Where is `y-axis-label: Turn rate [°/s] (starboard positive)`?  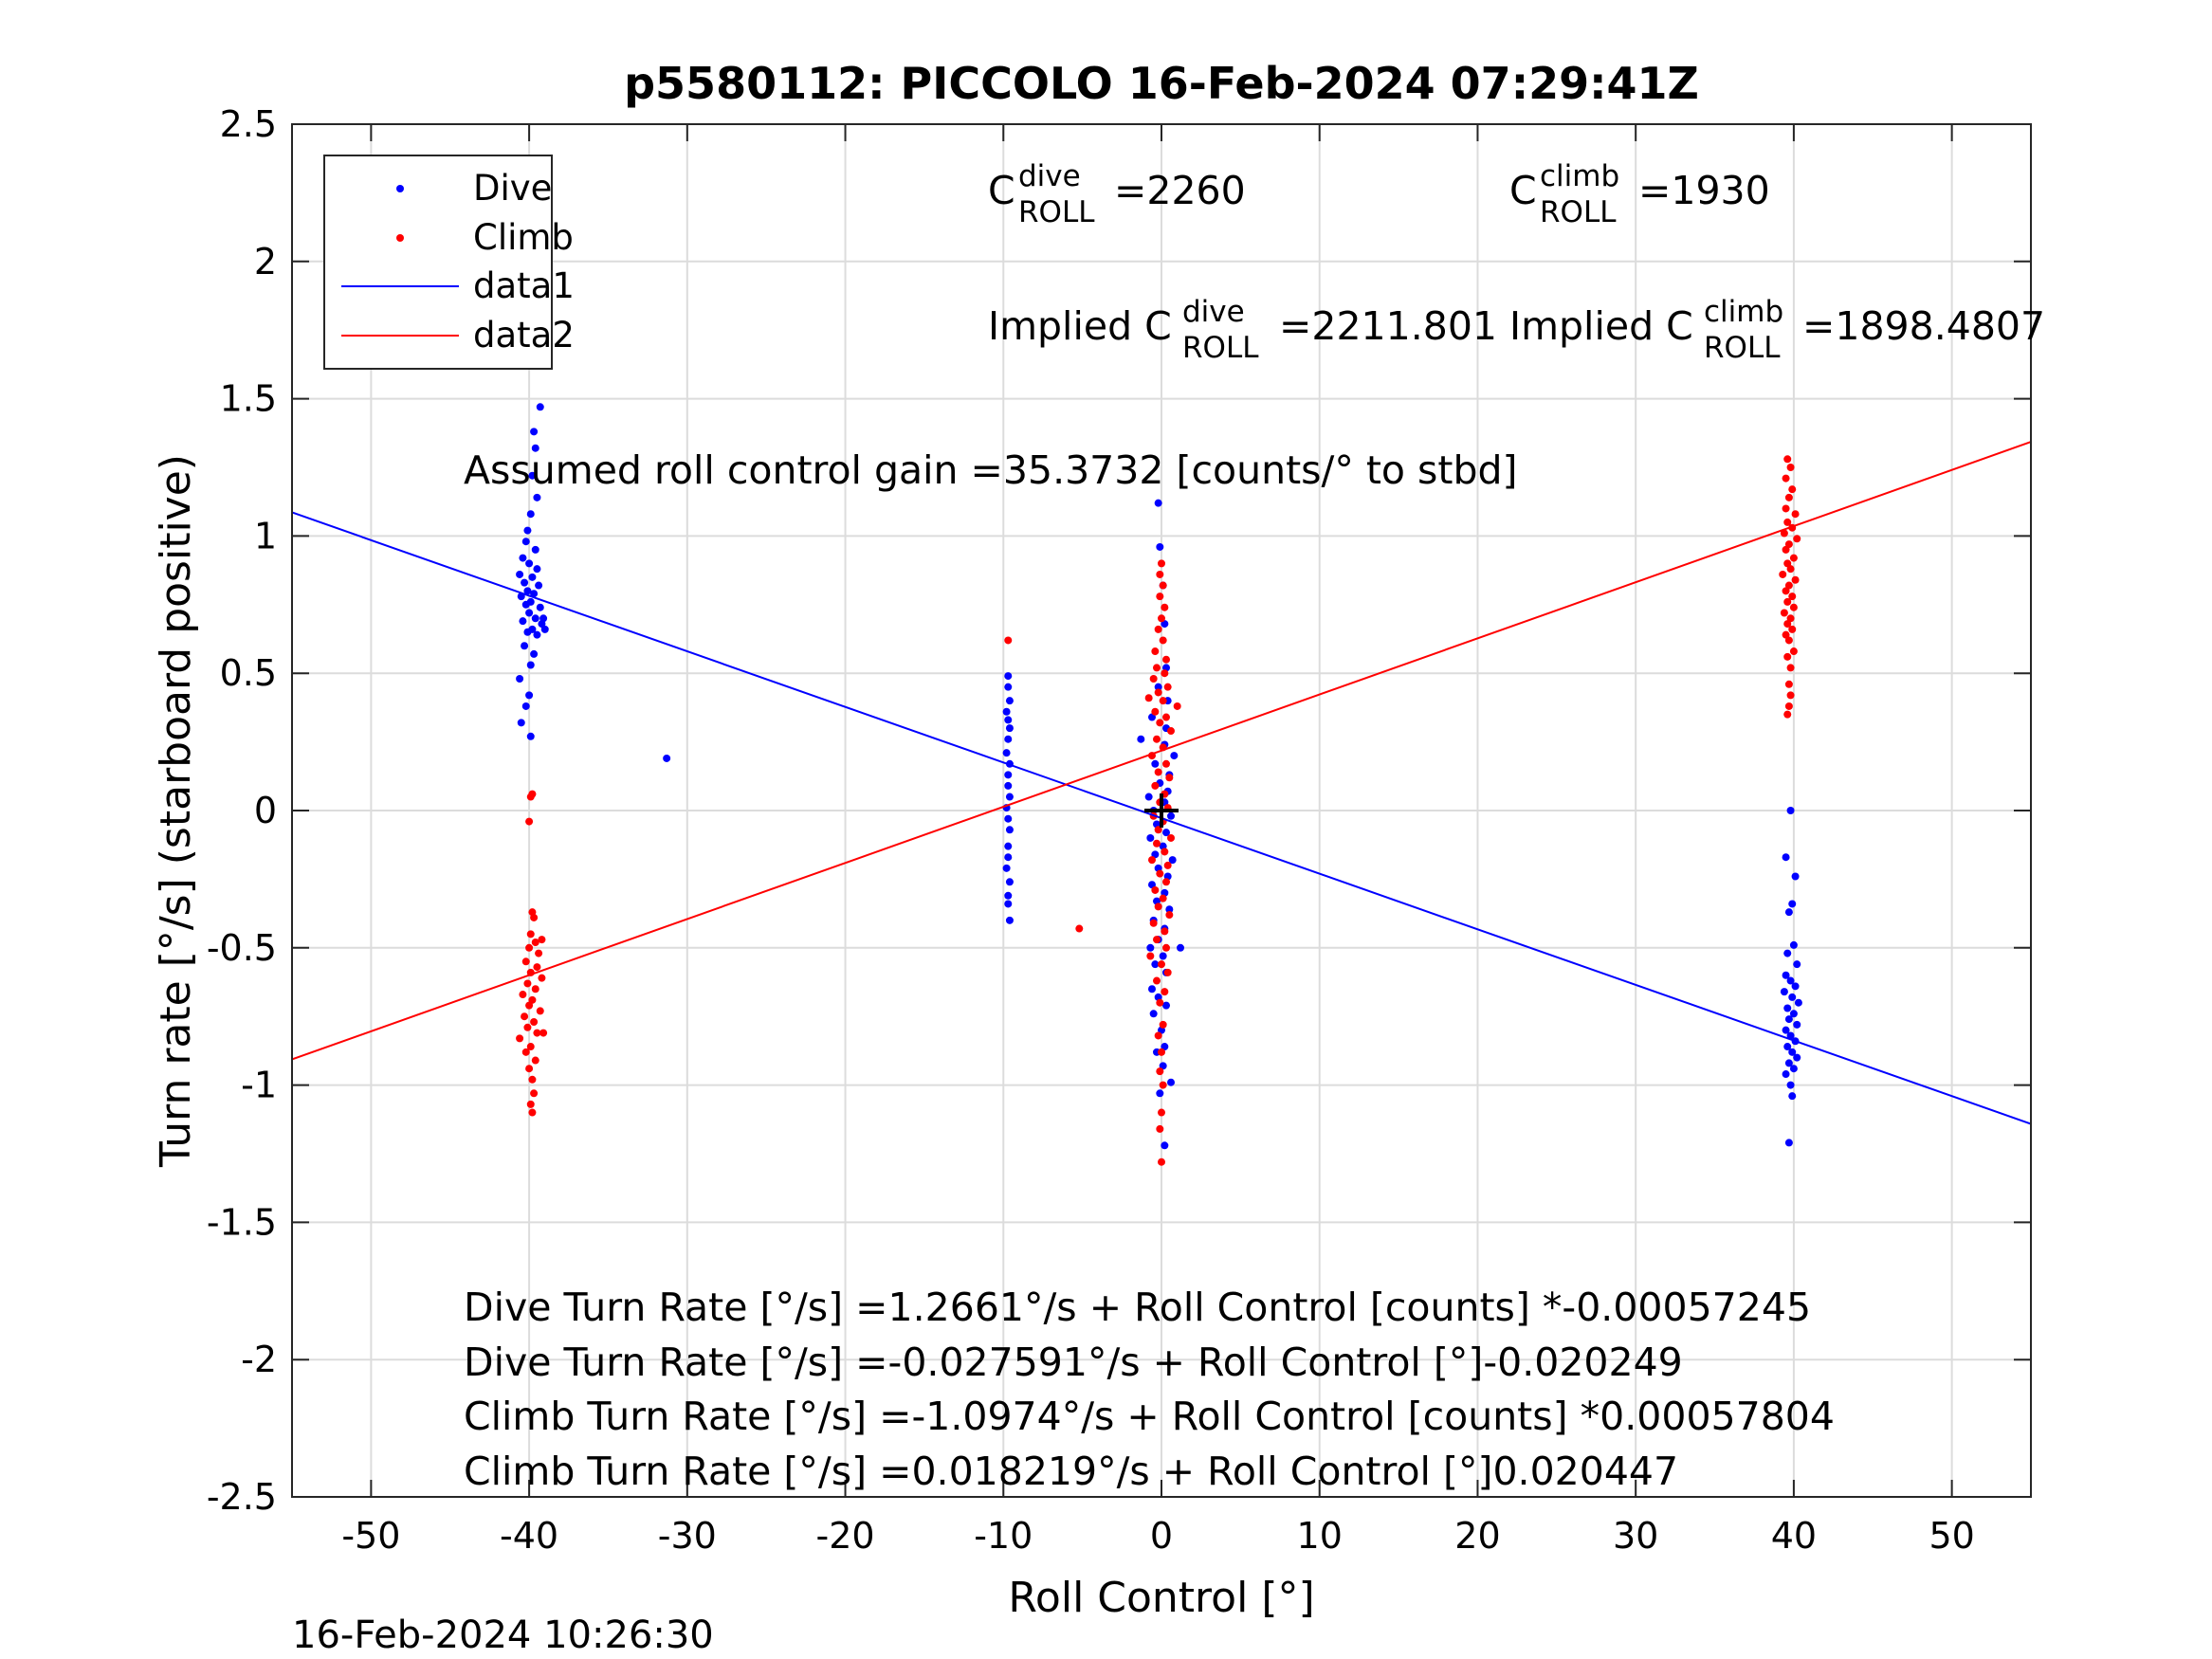
y-axis-label: Turn rate [°/s] (starboard positive) is located at coordinates (176, 811).